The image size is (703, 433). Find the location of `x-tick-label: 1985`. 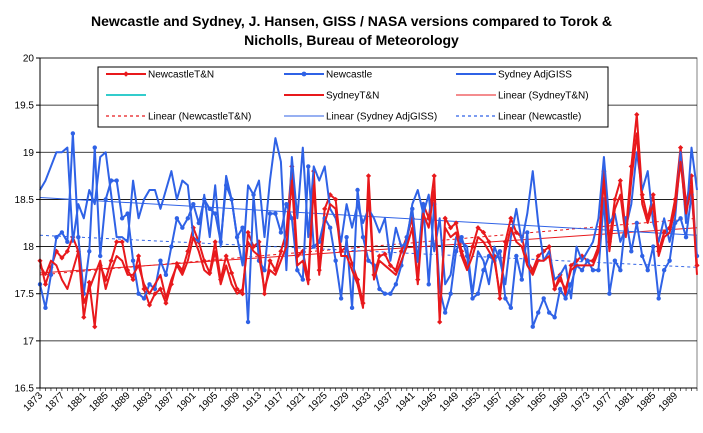

x-tick-label: 1985 is located at coordinates (647, 402).